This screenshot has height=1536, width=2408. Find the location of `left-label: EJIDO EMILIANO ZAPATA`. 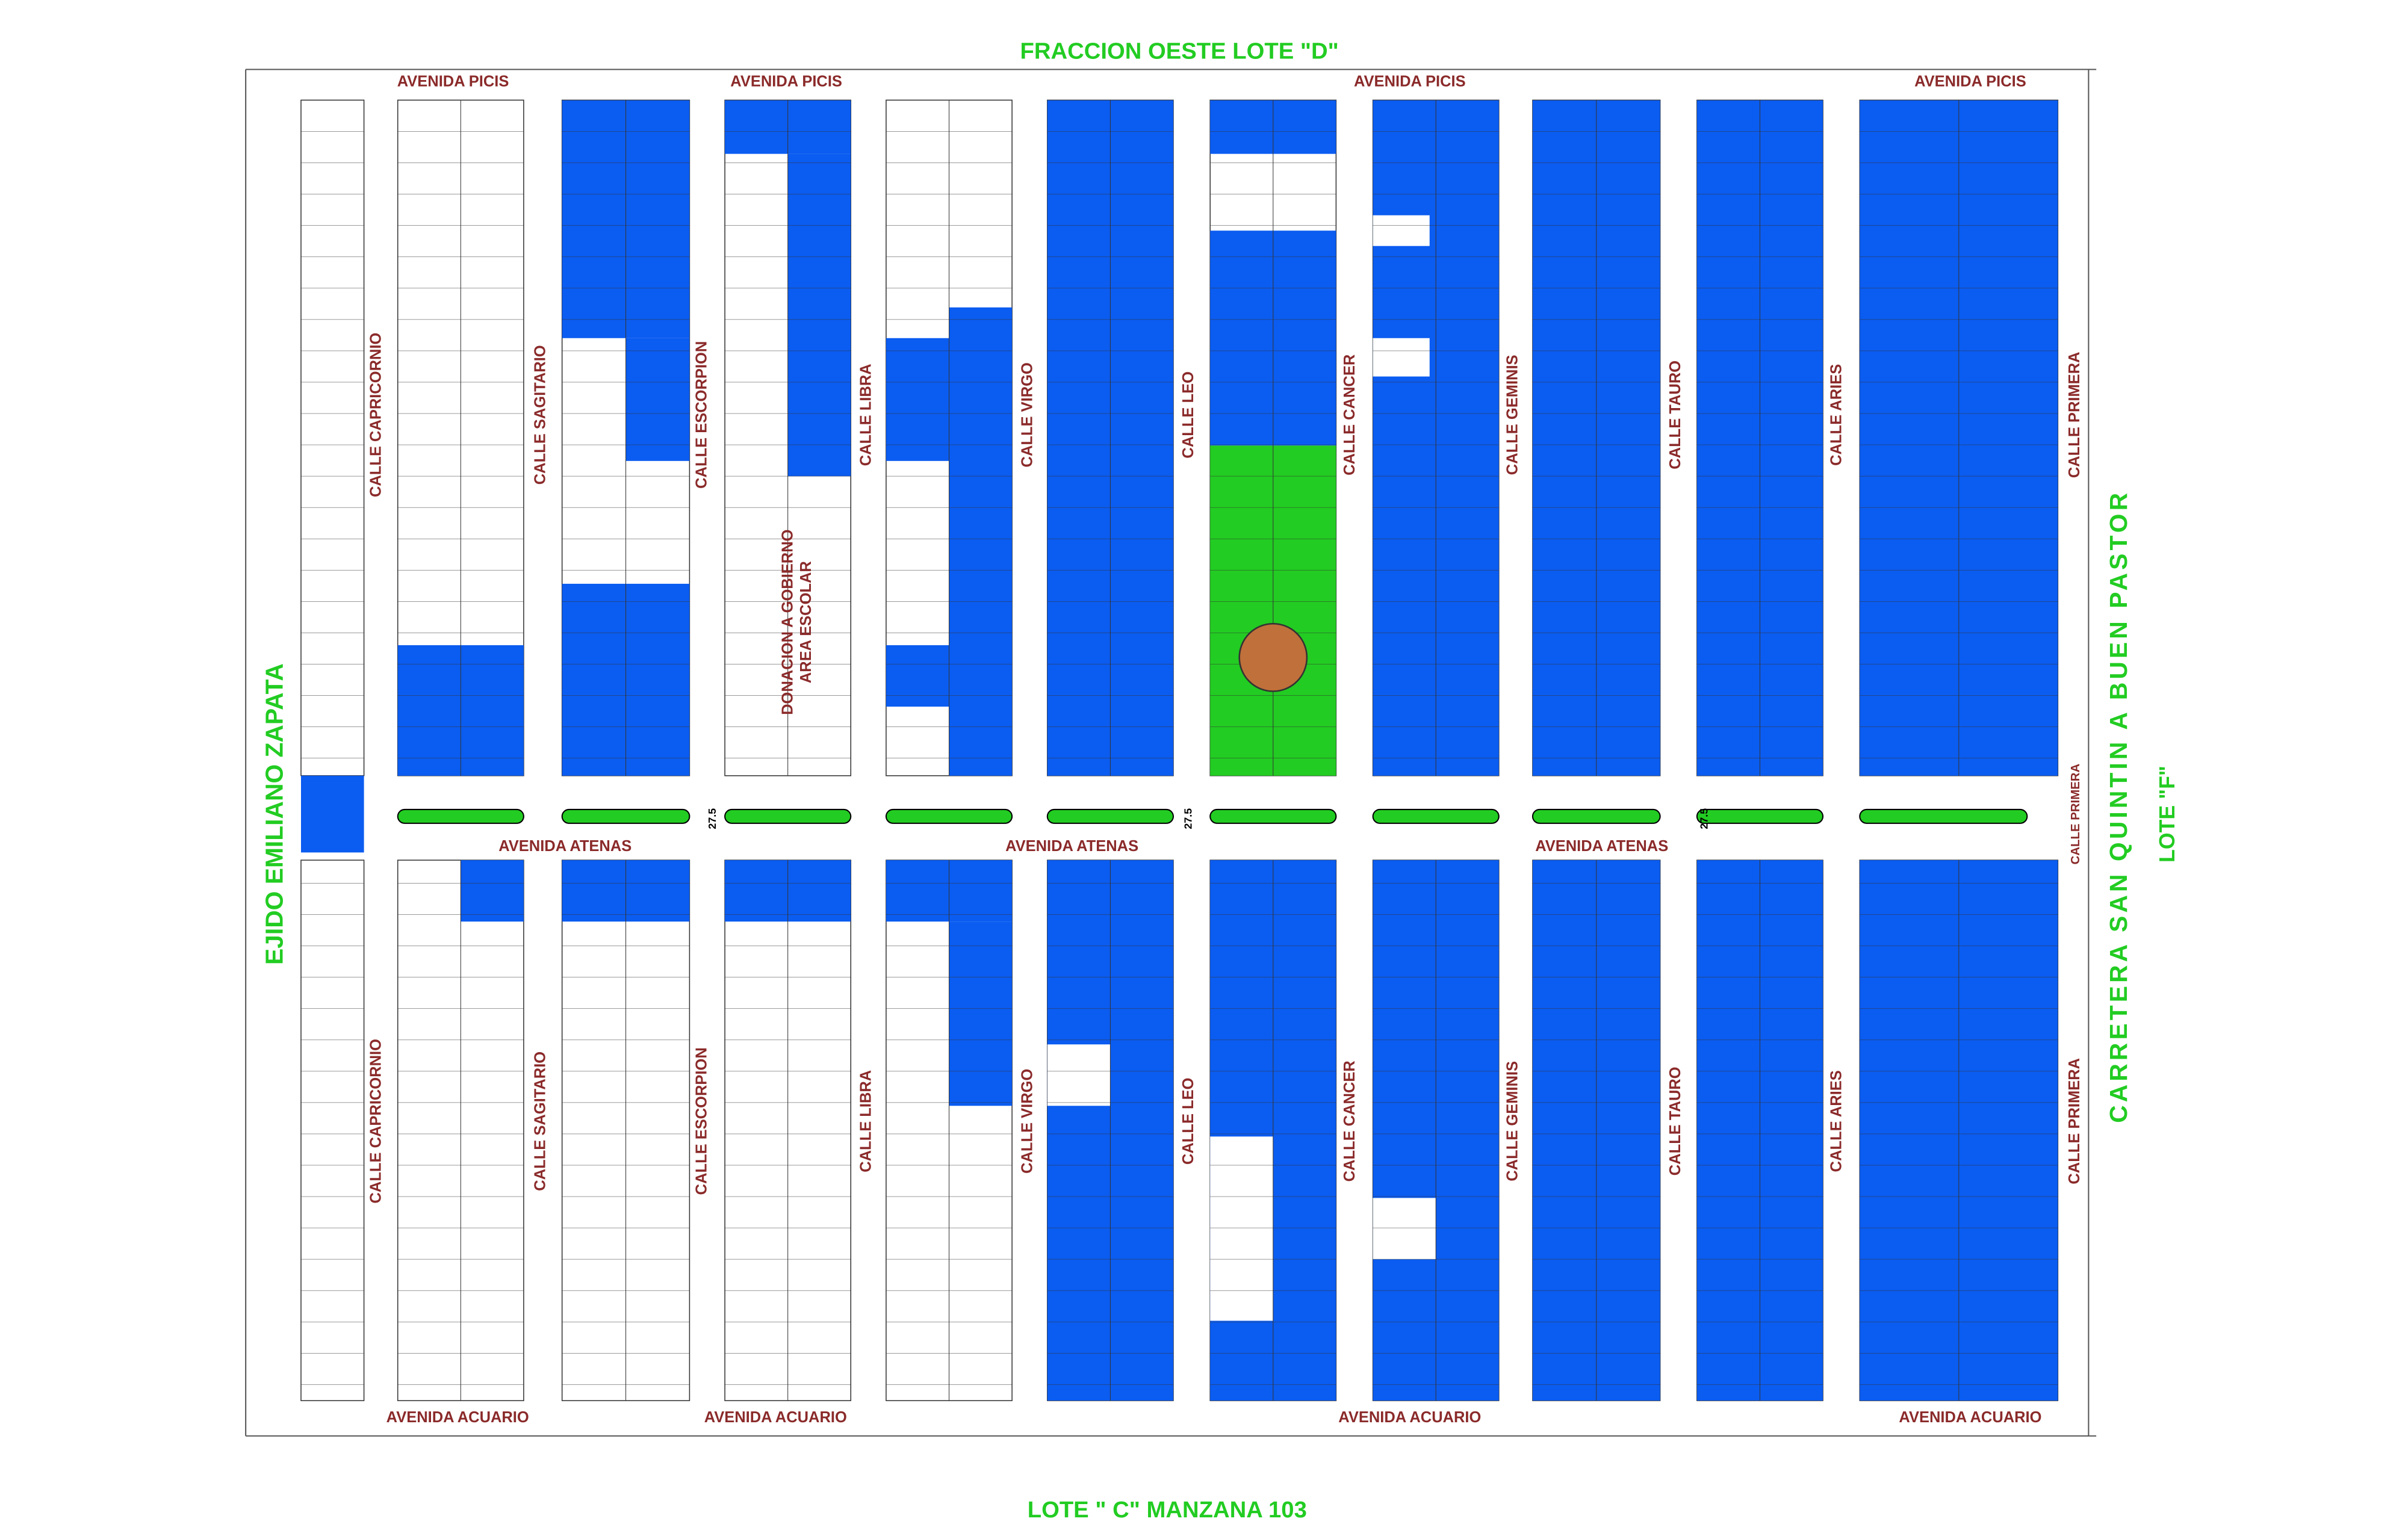

left-label: EJIDO EMILIANO ZAPATA is located at coordinates (274, 814).